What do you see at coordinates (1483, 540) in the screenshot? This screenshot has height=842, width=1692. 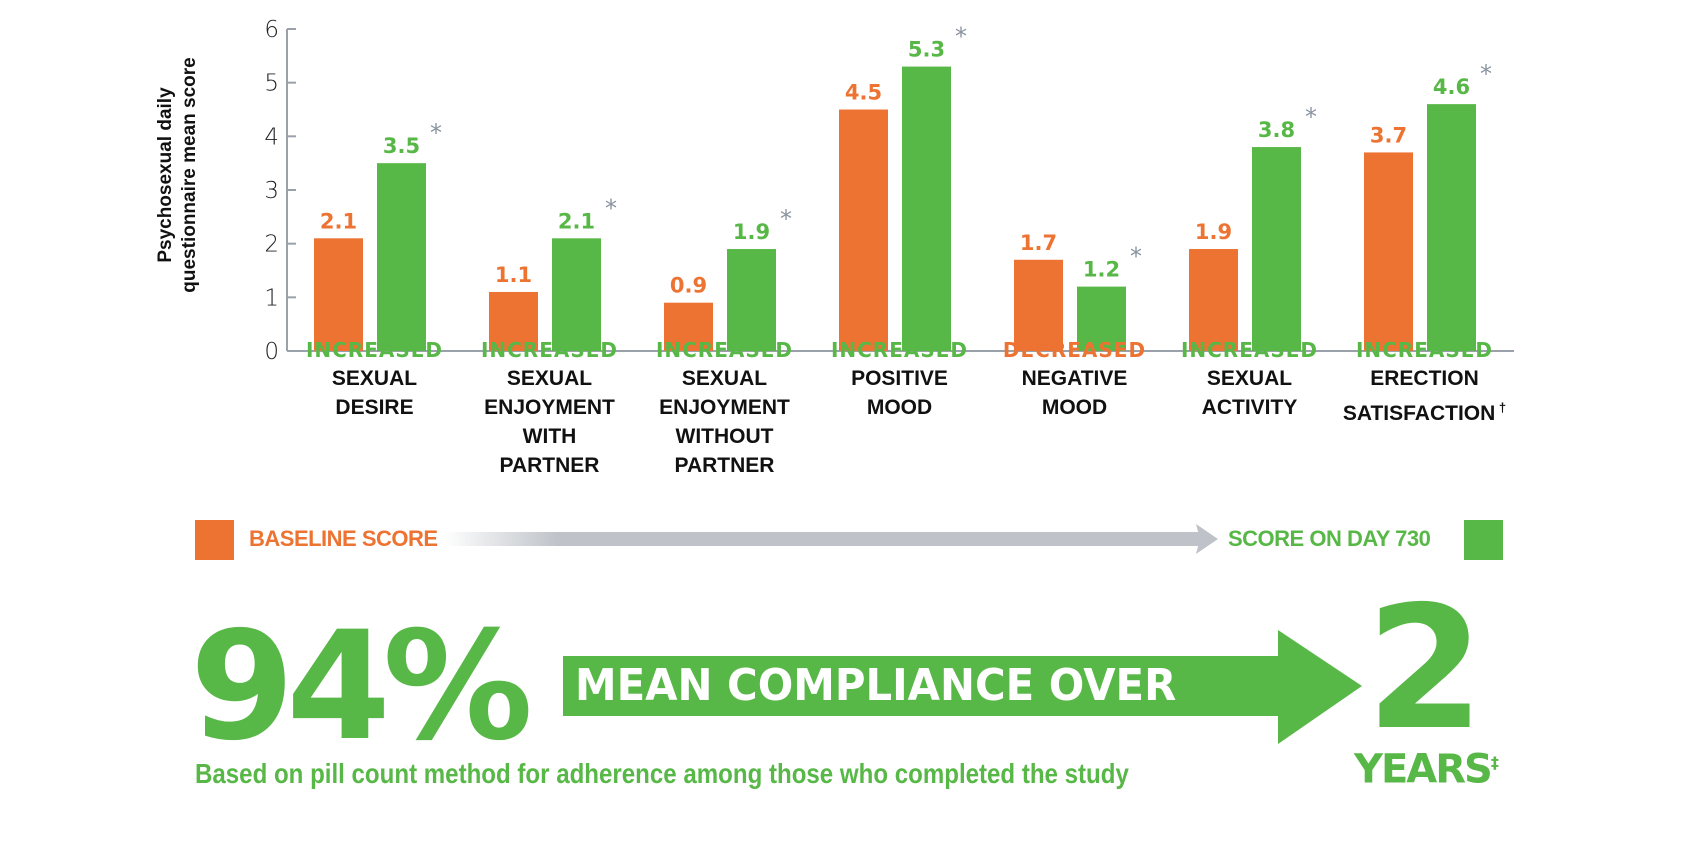 I see `legend-day730-swatch` at bounding box center [1483, 540].